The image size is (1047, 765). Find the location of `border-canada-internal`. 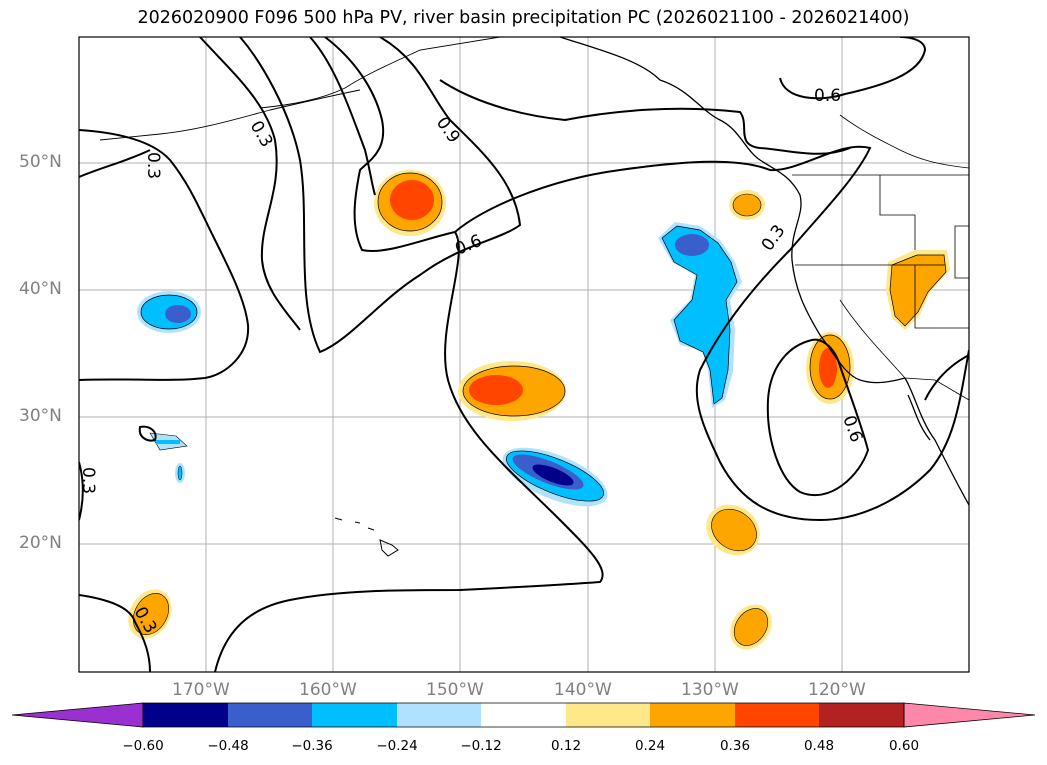

border-canada-internal is located at coordinates (904, 141).